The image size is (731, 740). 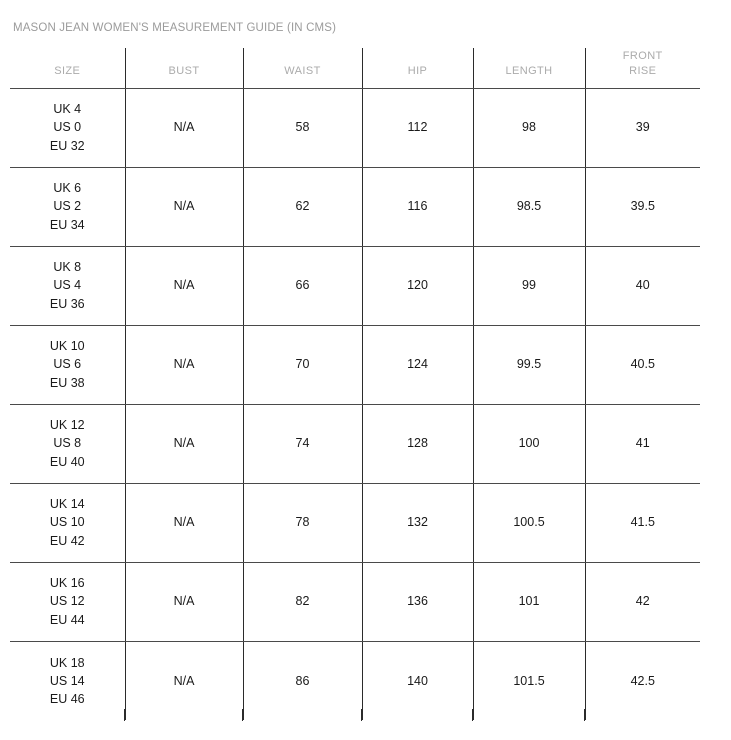 What do you see at coordinates (67, 461) in the screenshot?
I see `size-label-line: EU 40` at bounding box center [67, 461].